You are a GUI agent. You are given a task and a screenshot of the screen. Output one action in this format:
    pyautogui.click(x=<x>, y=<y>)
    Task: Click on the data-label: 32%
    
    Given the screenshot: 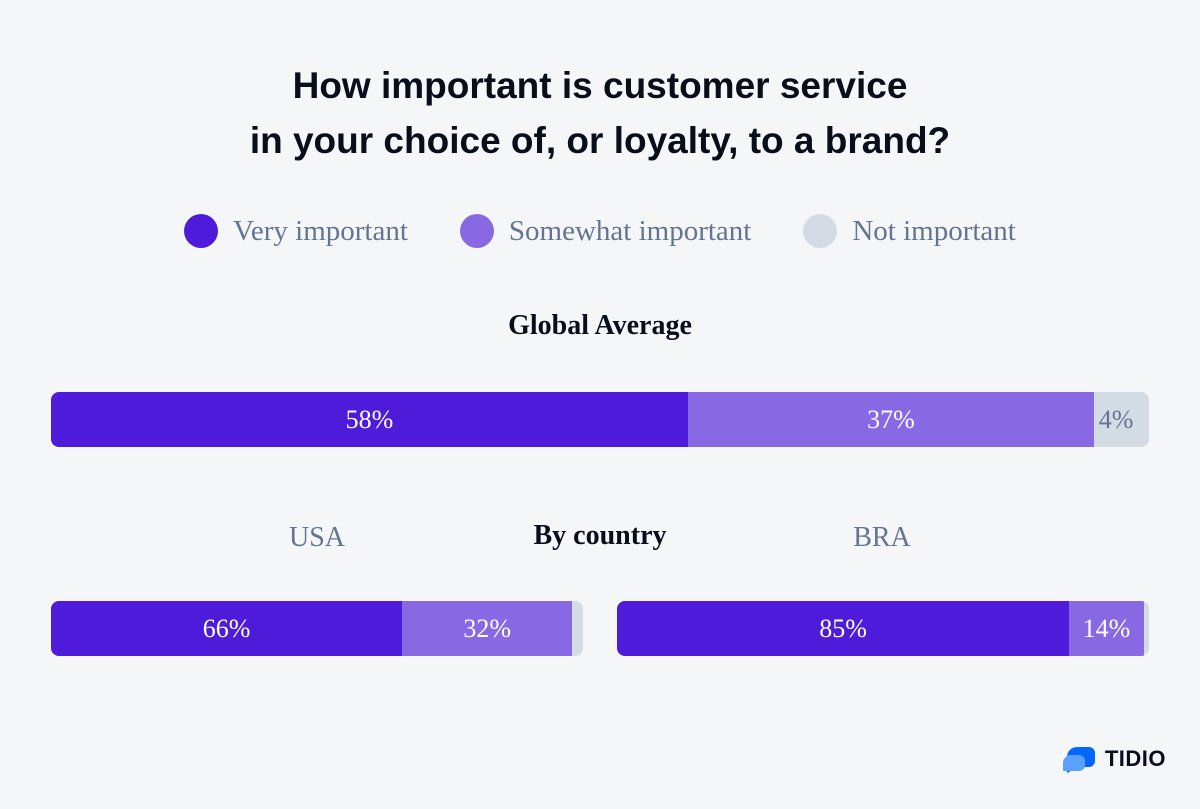 What is the action you would take?
    pyautogui.click(x=487, y=628)
    